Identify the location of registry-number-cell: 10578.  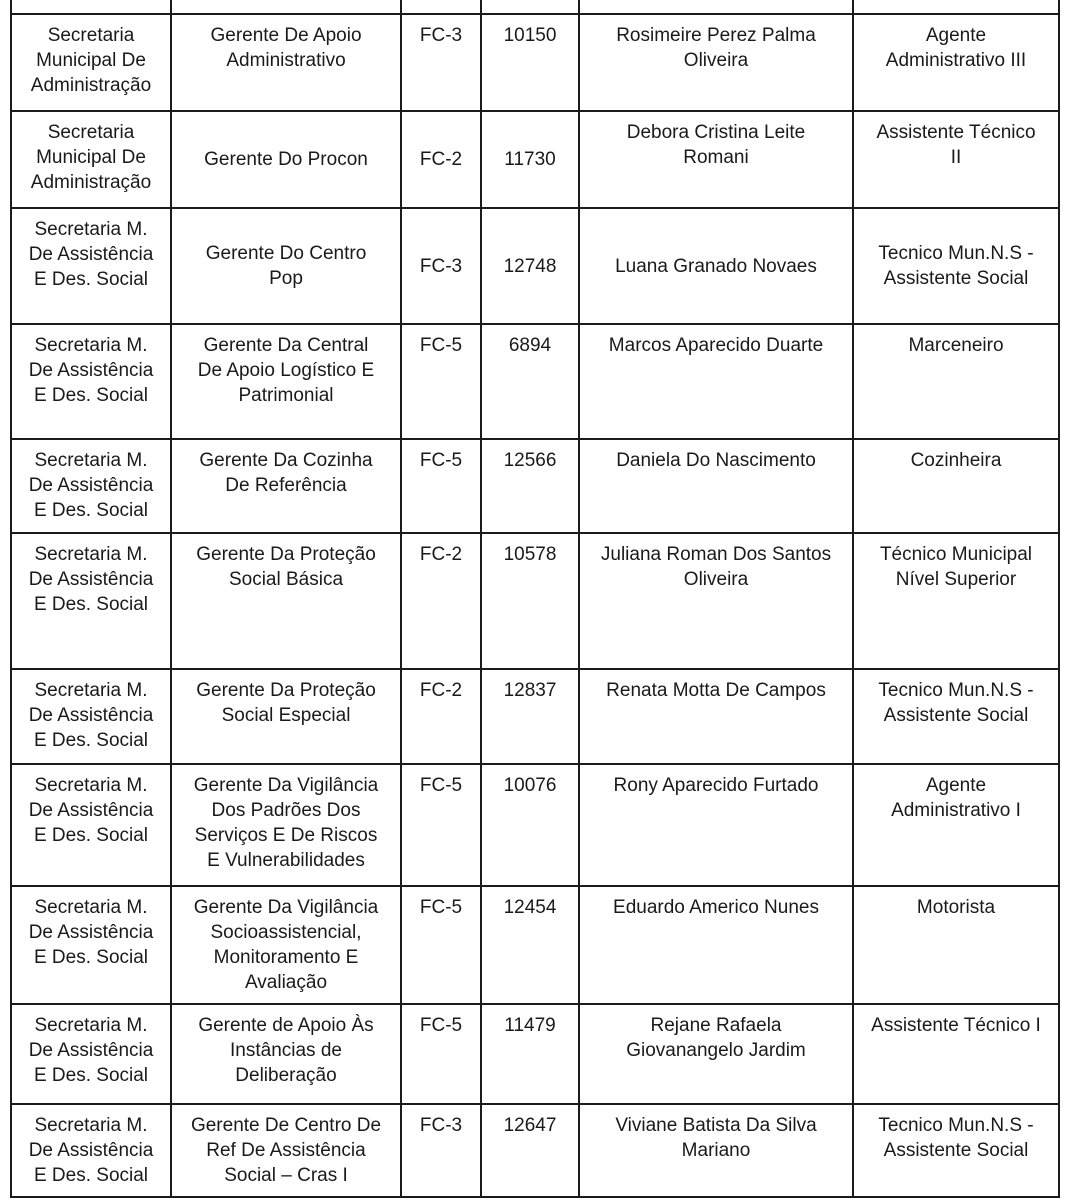
(530, 601).